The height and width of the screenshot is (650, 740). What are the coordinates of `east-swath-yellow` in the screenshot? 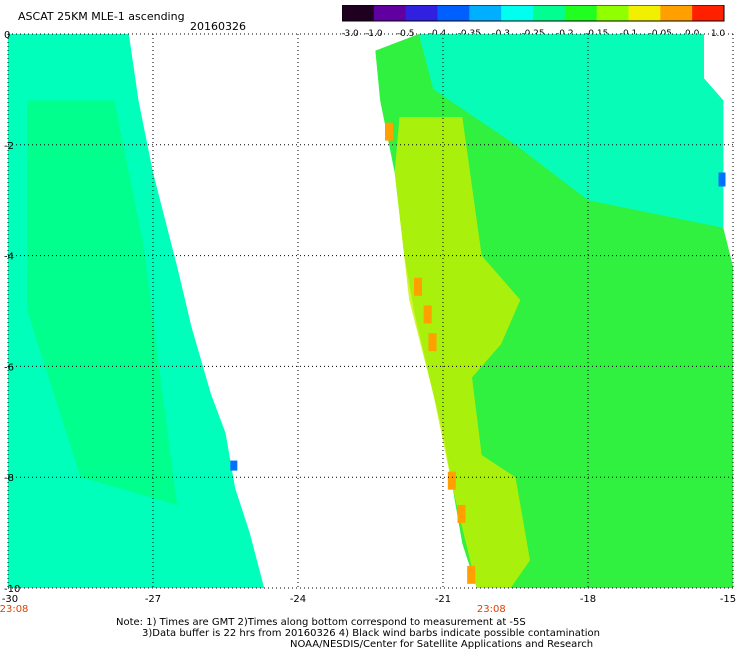 It's located at (462, 352).